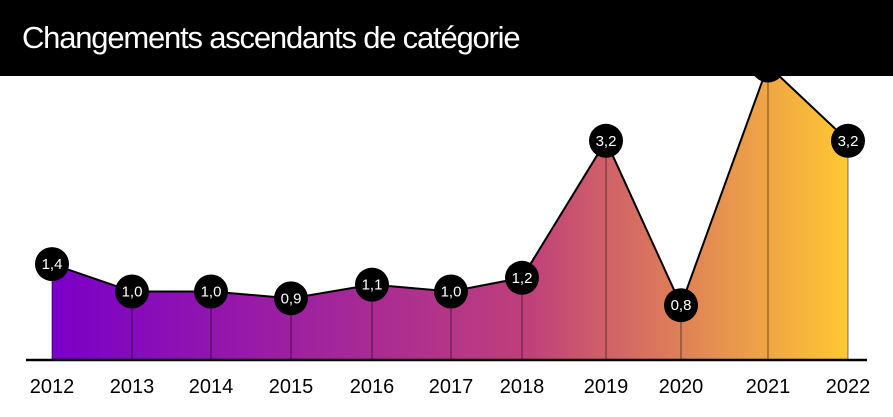  I want to click on data-point-2018, so click(522, 277).